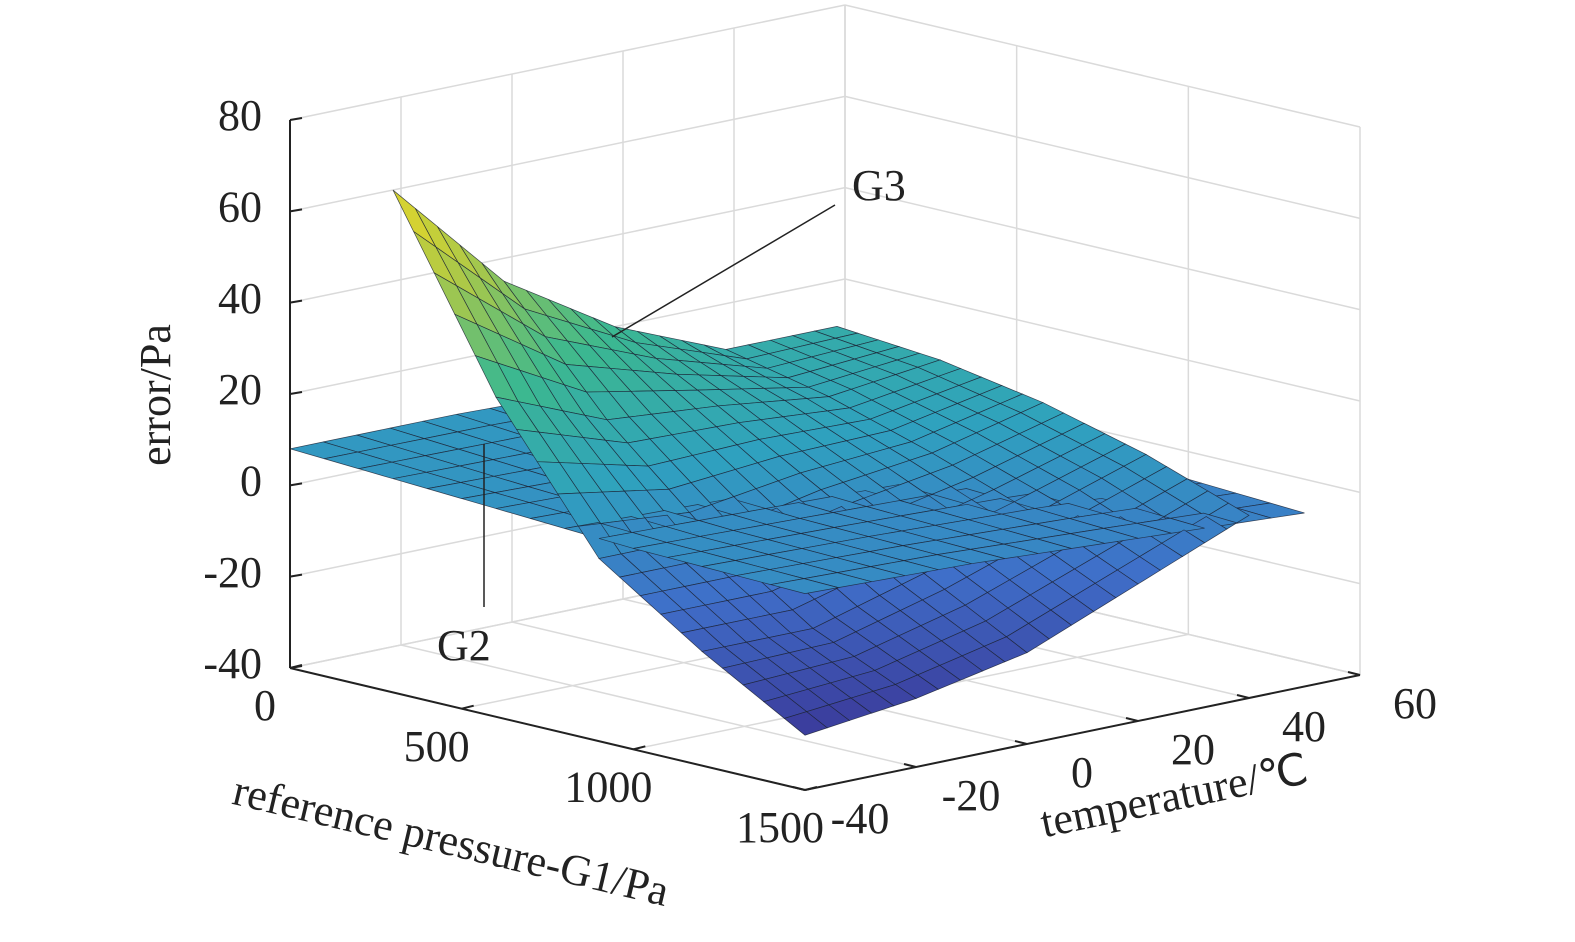 The image size is (1575, 942). Describe the element at coordinates (240, 206) in the screenshot. I see `z-tick-label: 60` at that location.